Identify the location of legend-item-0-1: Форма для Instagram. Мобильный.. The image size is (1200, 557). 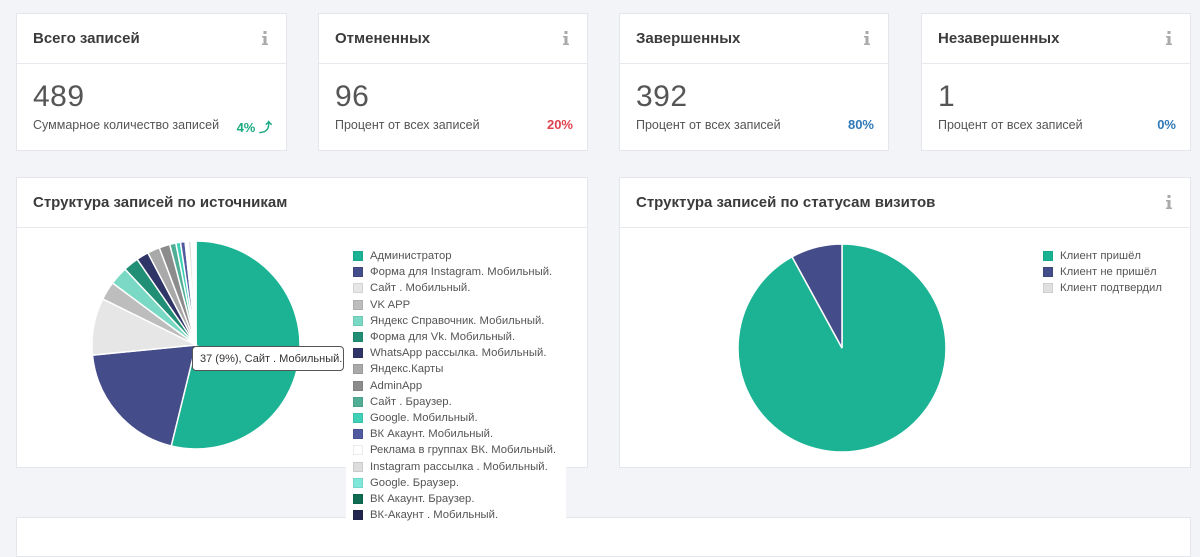
(454, 272).